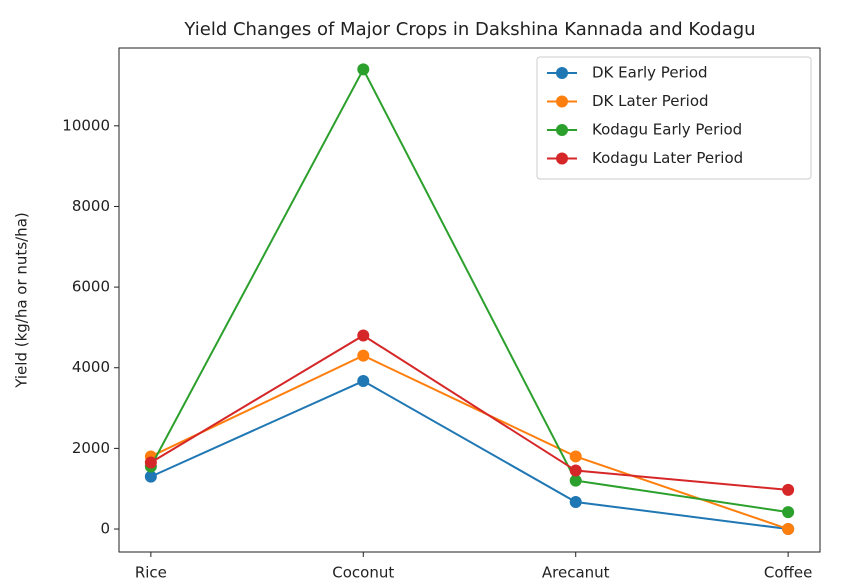 The width and height of the screenshot is (844, 584). Describe the element at coordinates (151, 573) in the screenshot. I see `x-tick-label: Rice` at that location.